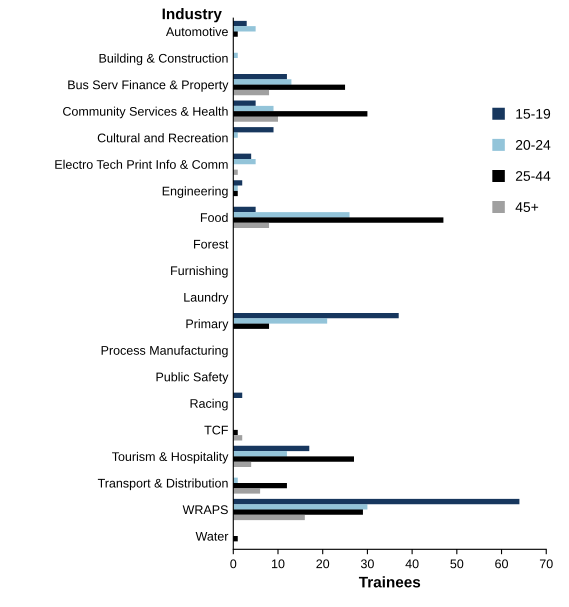 Image resolution: width=569 pixels, height=607 pixels. I want to click on y-tick-label: Building & Construction, so click(164, 60).